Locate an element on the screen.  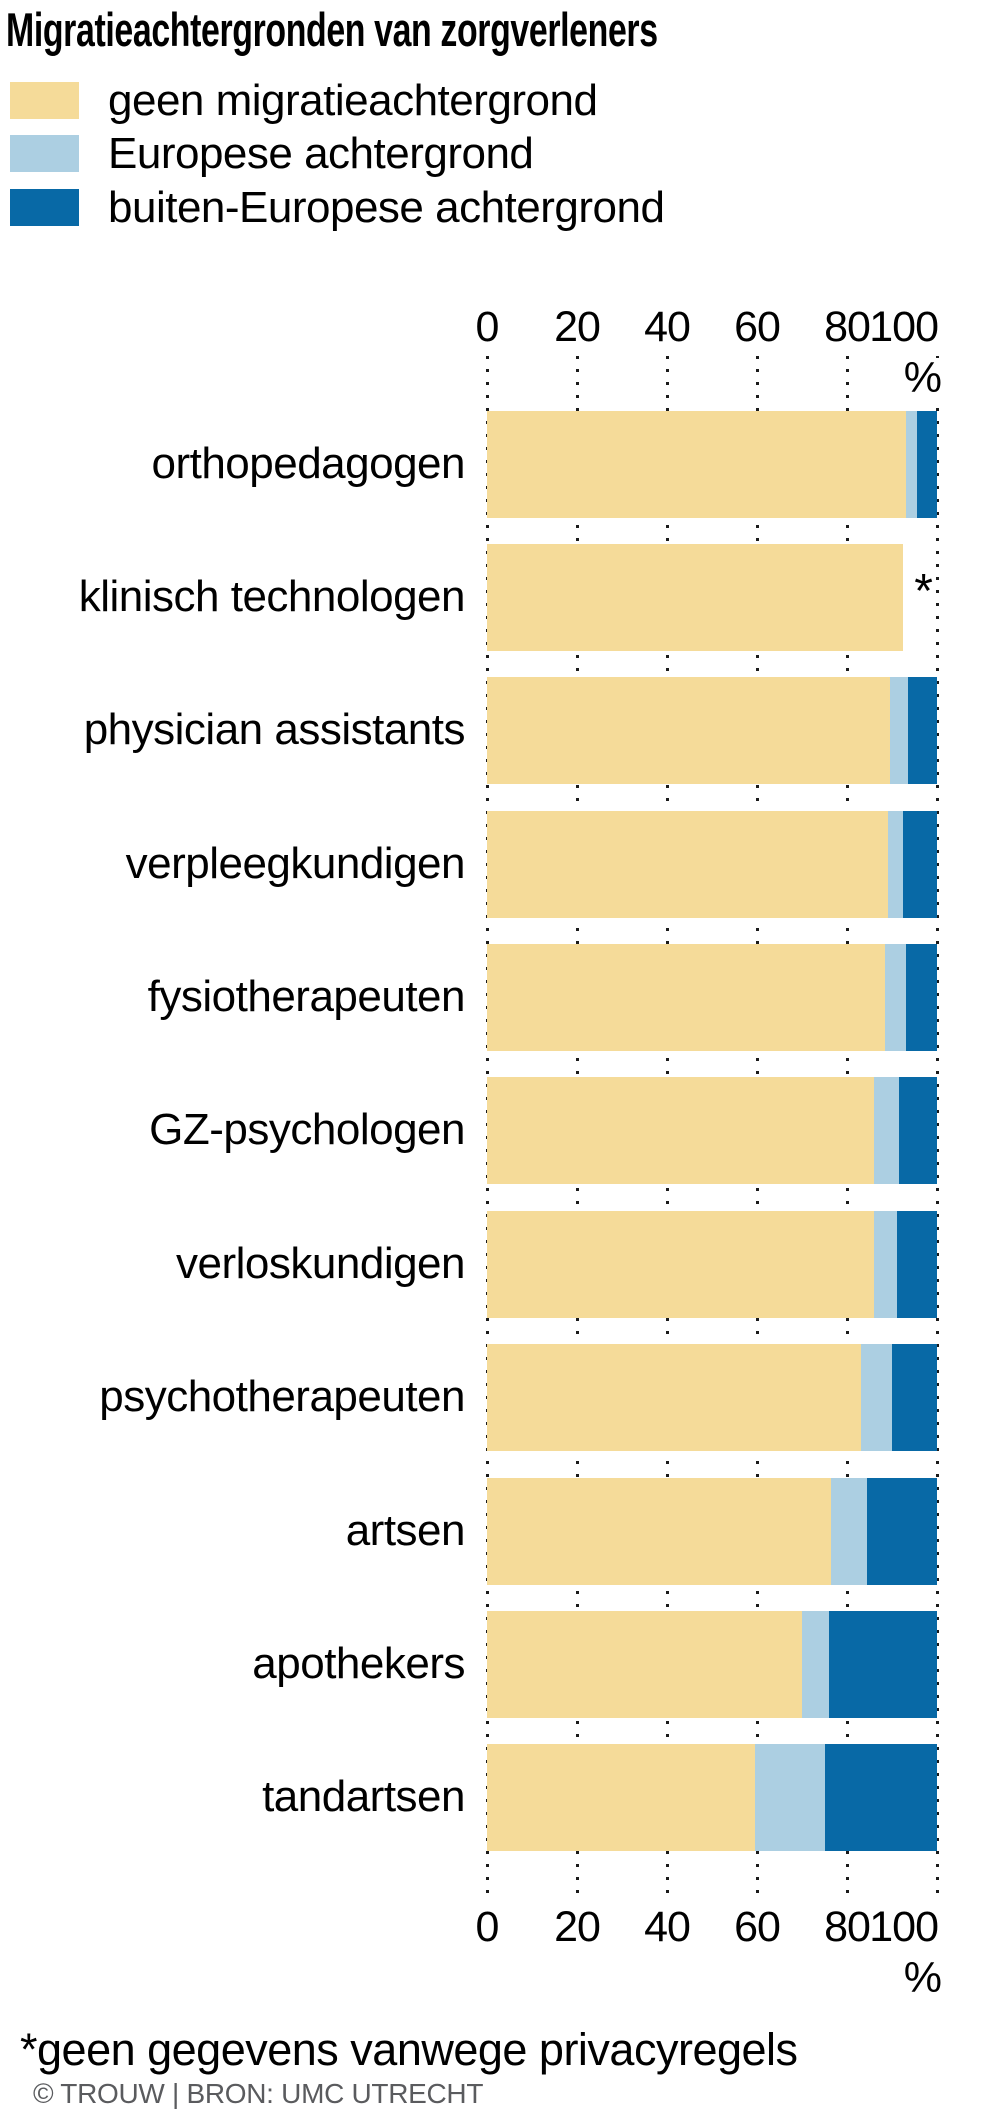
x-axis-top-tick-60: 60 is located at coordinates (757, 327).